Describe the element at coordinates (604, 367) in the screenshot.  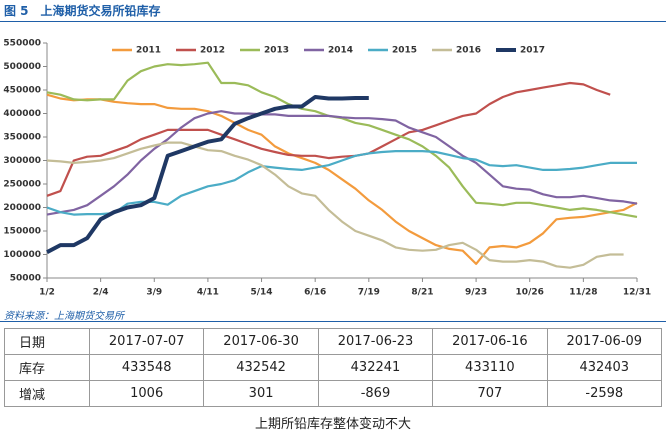
I see `table-cell: 432403` at that location.